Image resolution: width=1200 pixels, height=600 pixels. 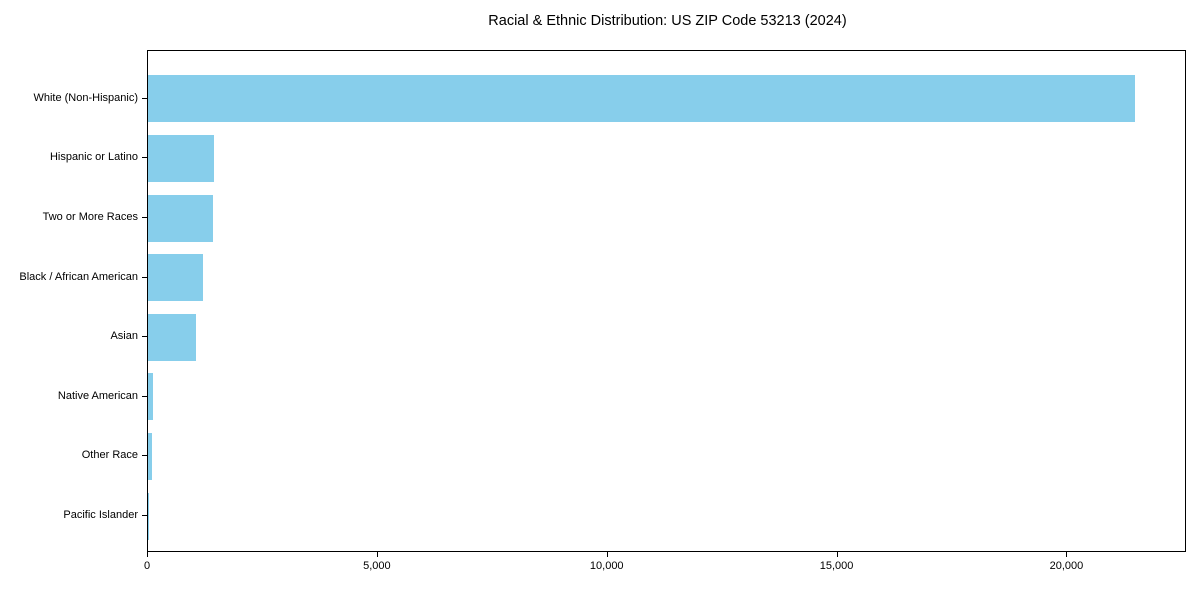 What do you see at coordinates (78, 276) in the screenshot?
I see `y-tick-label-black-african-american: Black / African American` at bounding box center [78, 276].